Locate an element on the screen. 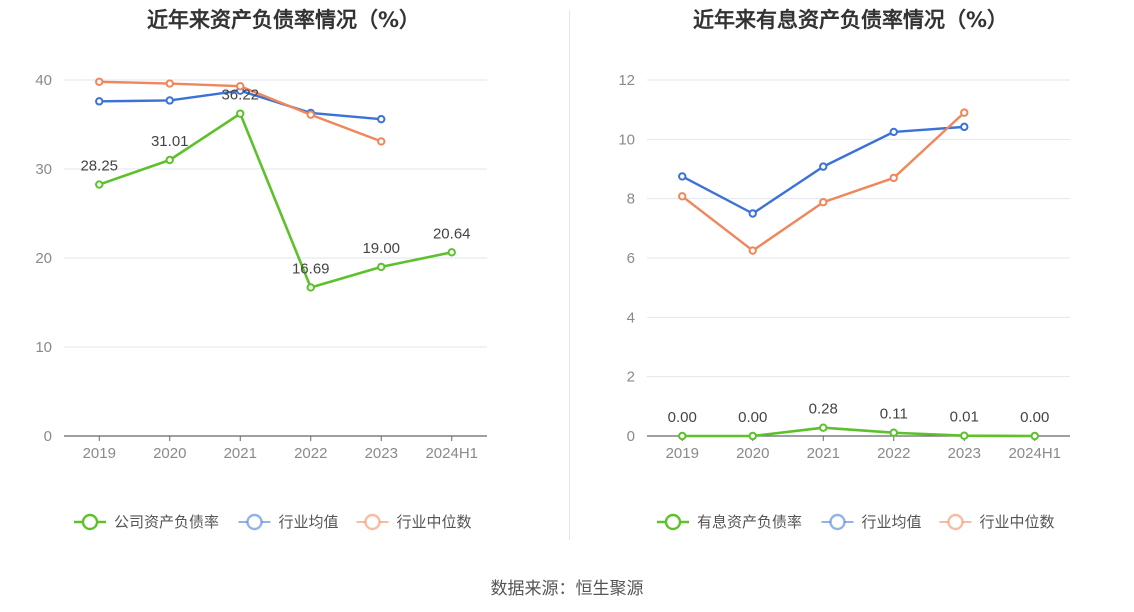  y-tick-label: 40 is located at coordinates (43, 80).